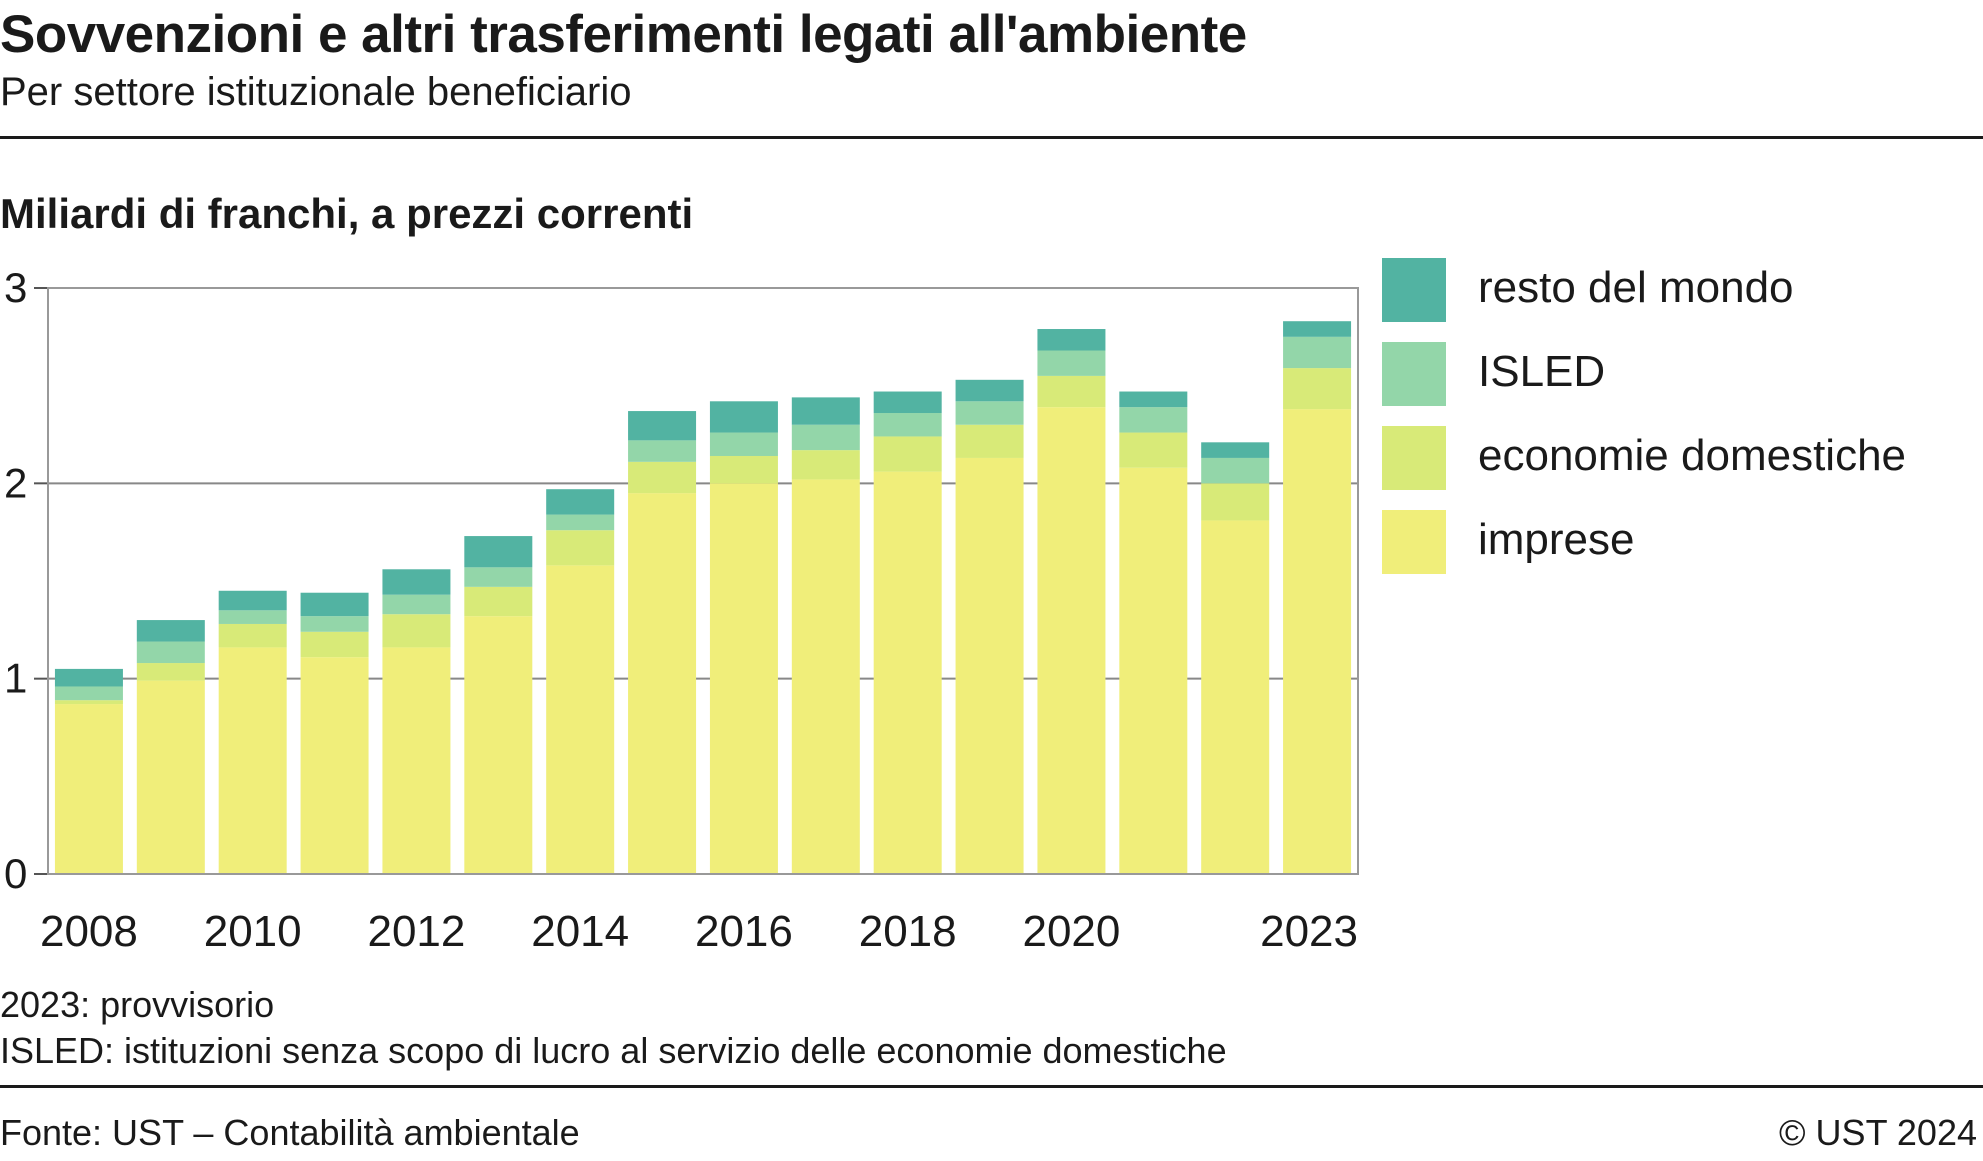  Describe the element at coordinates (89, 931) in the screenshot. I see `x-tick-label: 2008` at that location.